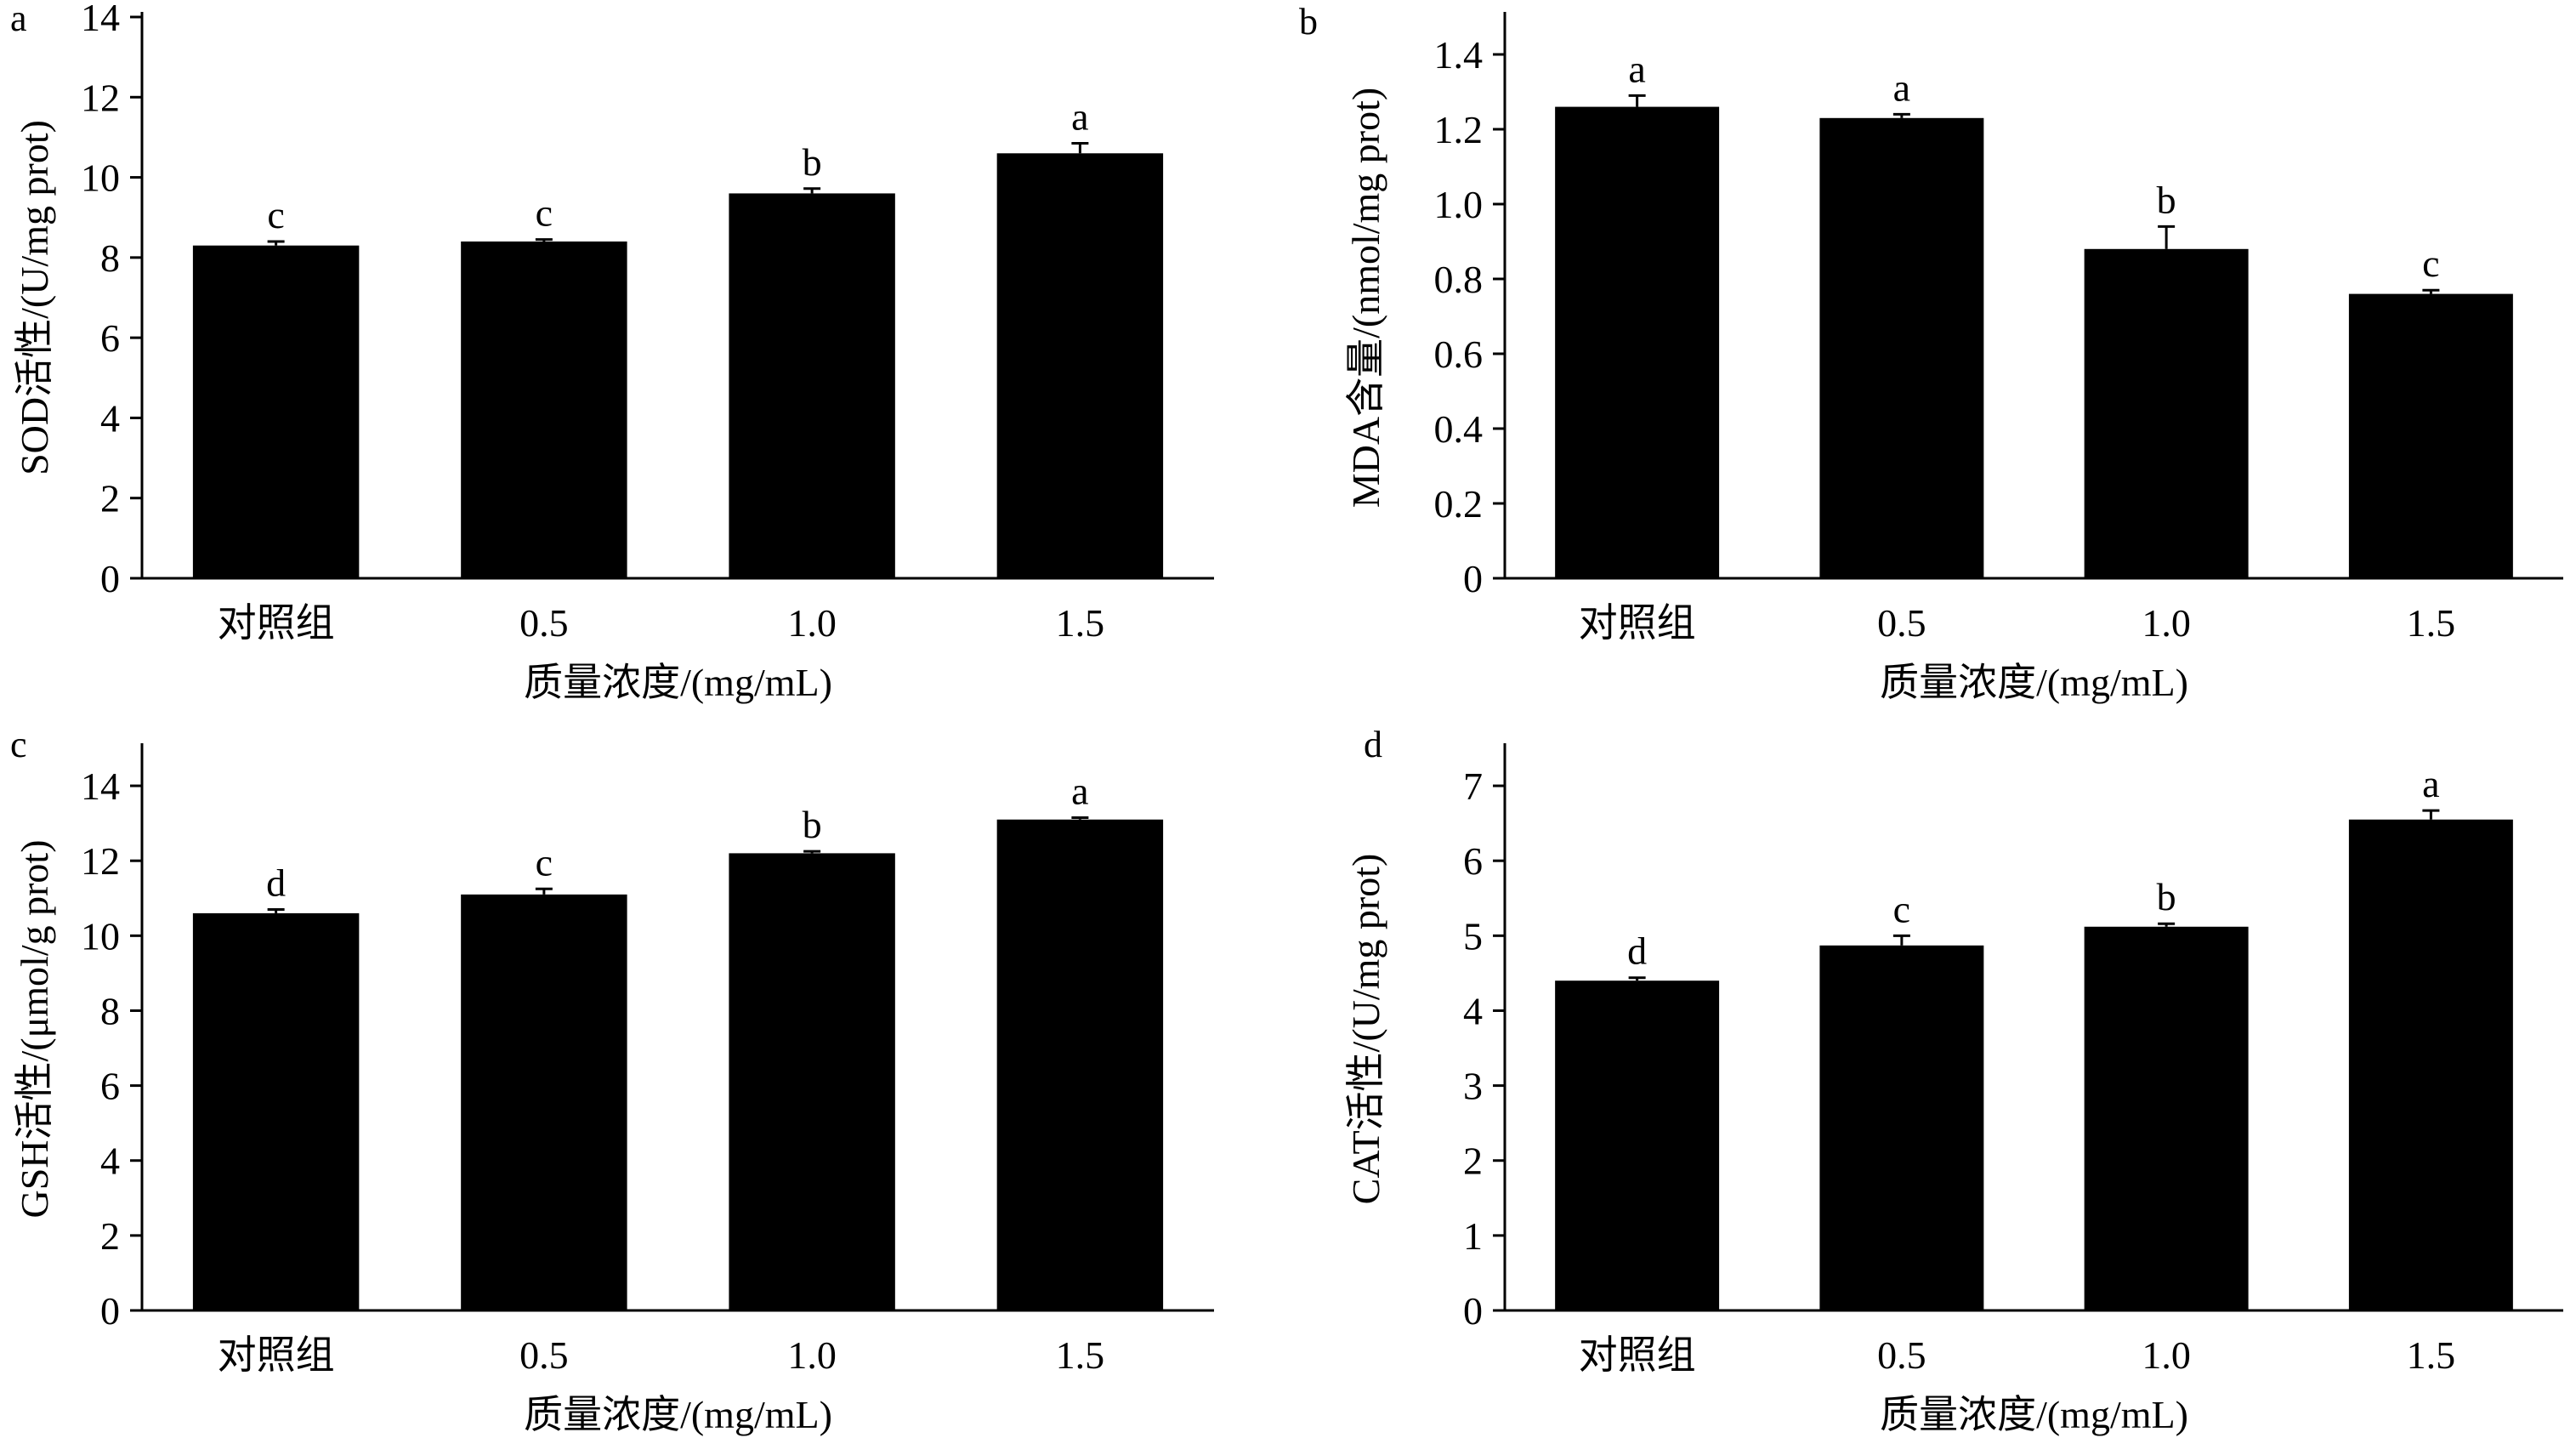  I want to click on y-axis-title: GSH活性/(μmol/g prot), so click(35, 1028).